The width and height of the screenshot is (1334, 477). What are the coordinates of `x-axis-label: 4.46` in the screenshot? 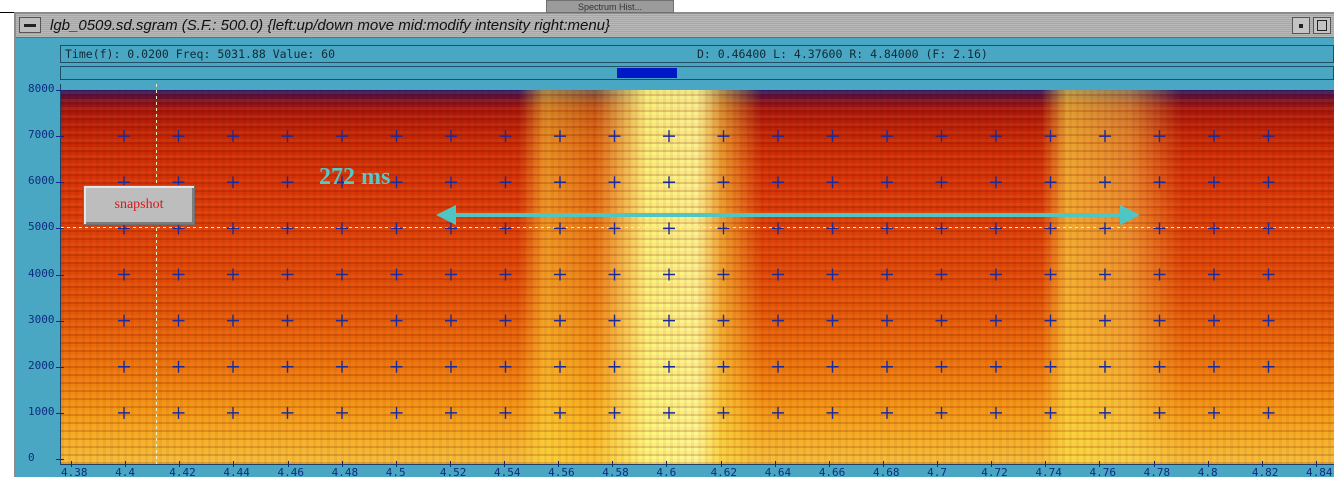 It's located at (291, 471).